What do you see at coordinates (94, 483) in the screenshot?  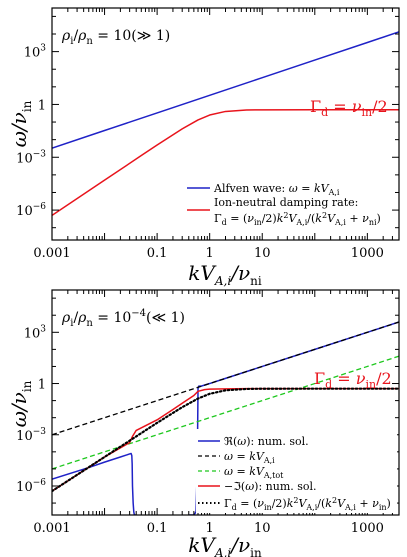 I see `series-line` at bounding box center [94, 483].